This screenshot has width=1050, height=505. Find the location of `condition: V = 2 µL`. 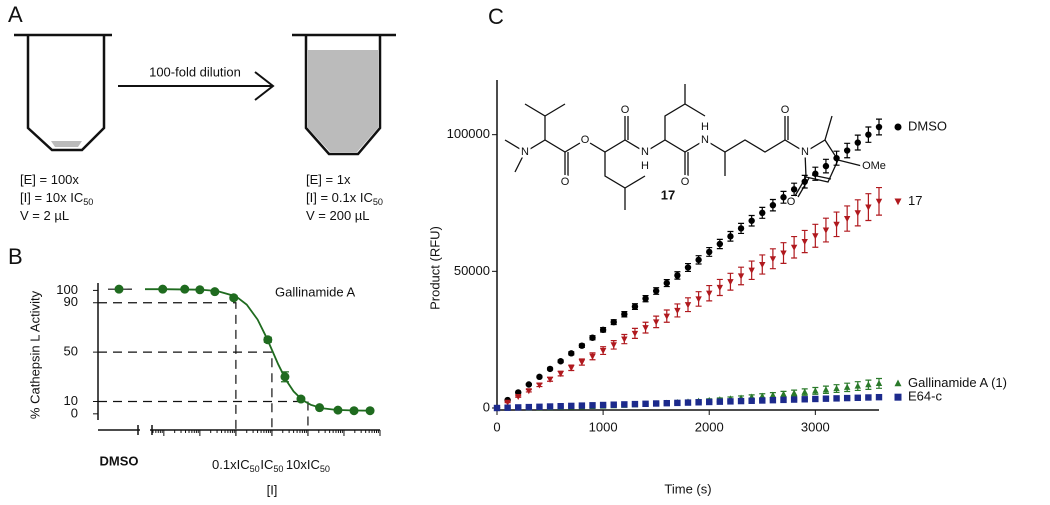

condition: V = 2 µL is located at coordinates (44, 215).